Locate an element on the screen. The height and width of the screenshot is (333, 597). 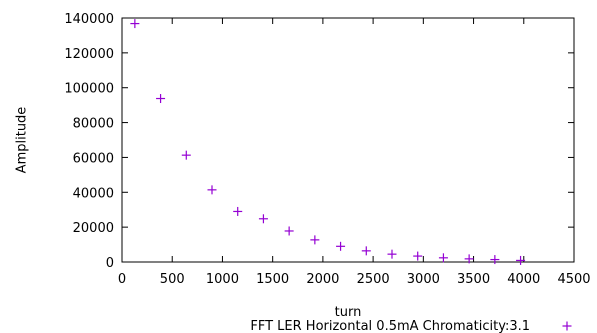
x-tick-label: 1000 is located at coordinates (222, 279).